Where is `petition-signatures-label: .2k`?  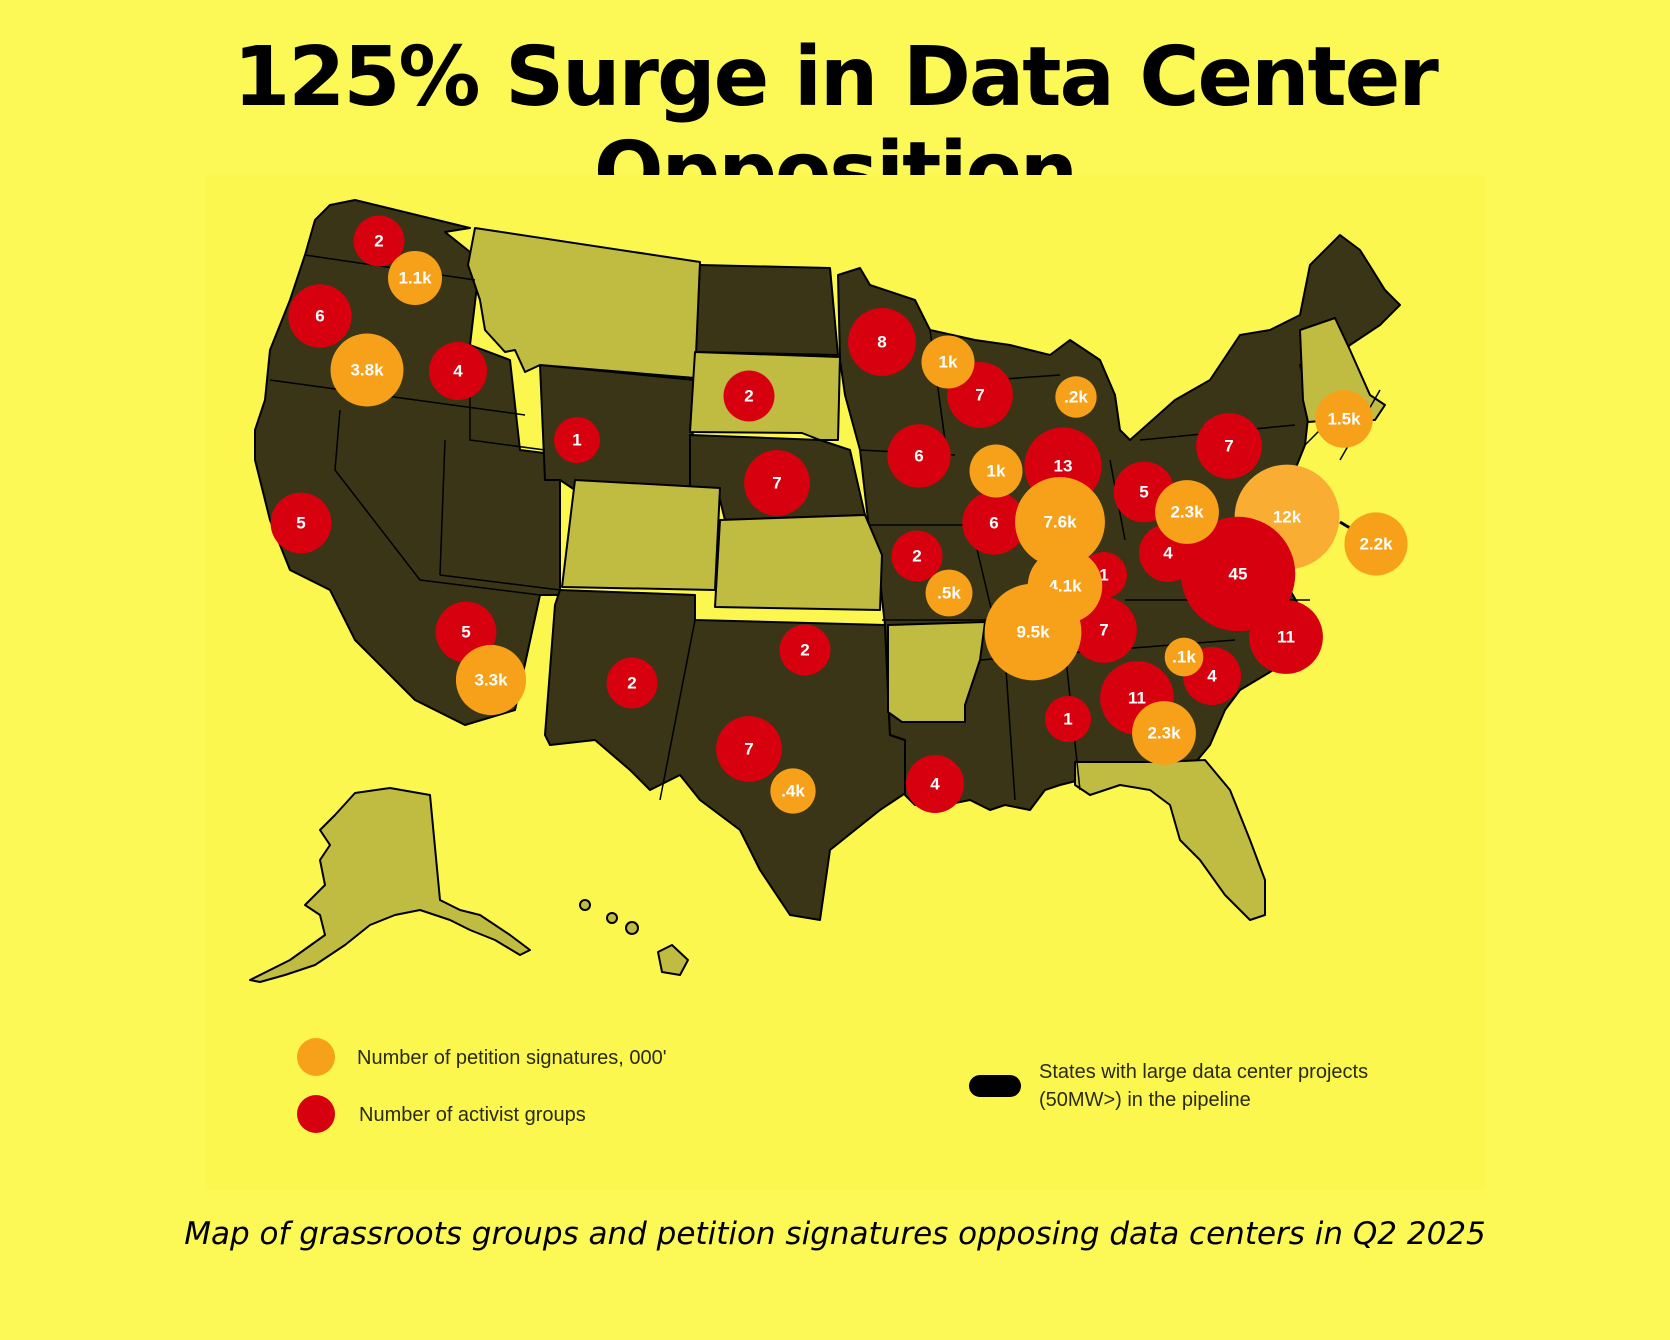
petition-signatures-label: .2k is located at coordinates (1076, 397).